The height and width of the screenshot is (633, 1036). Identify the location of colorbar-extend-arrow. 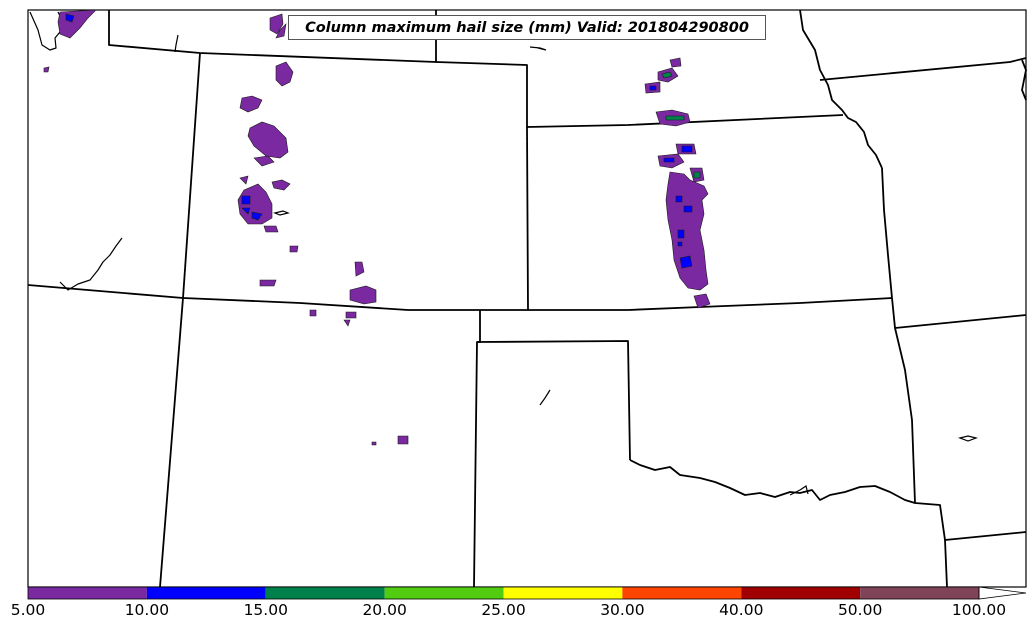
(1002, 593).